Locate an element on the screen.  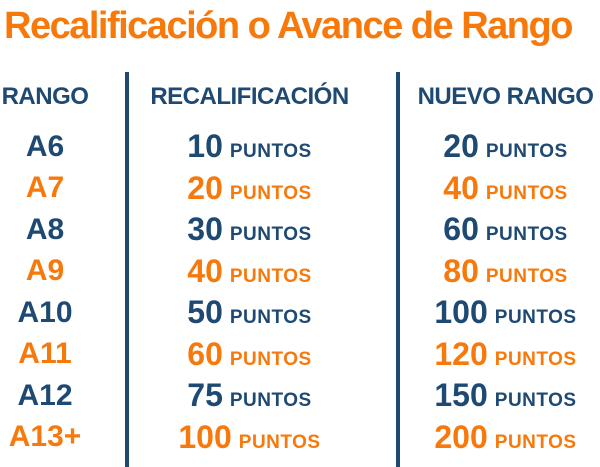
rank-cell: A12 is located at coordinates (63, 396).